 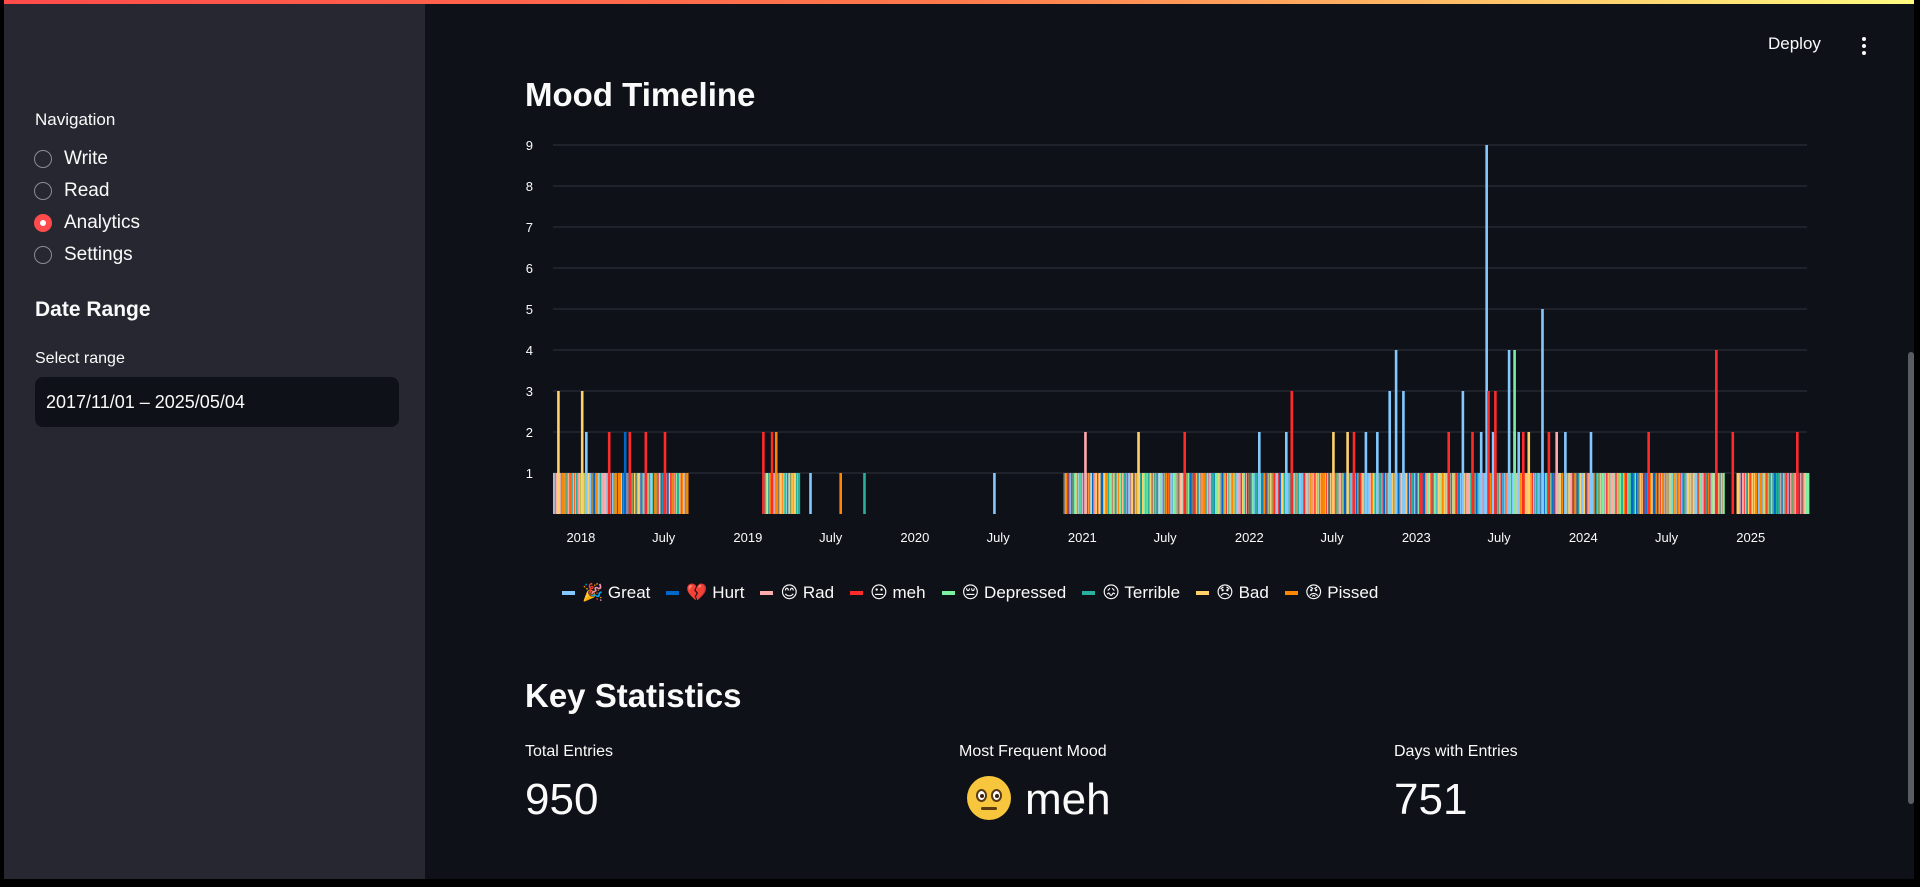 I want to click on legend-item: 😊 Rad, so click(x=797, y=593).